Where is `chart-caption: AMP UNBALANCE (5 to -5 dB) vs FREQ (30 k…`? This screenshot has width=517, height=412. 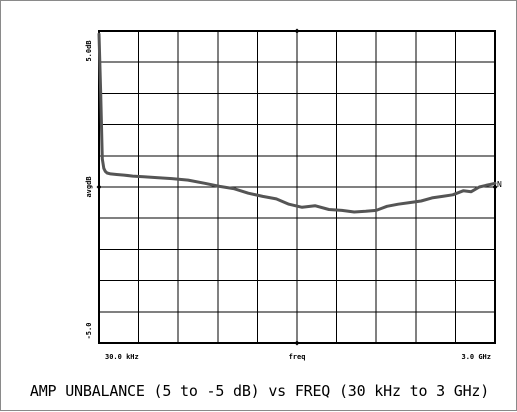 chart-caption: AMP UNBALANCE (5 to -5 dB) vs FREQ (30 k… is located at coordinates (259, 391).